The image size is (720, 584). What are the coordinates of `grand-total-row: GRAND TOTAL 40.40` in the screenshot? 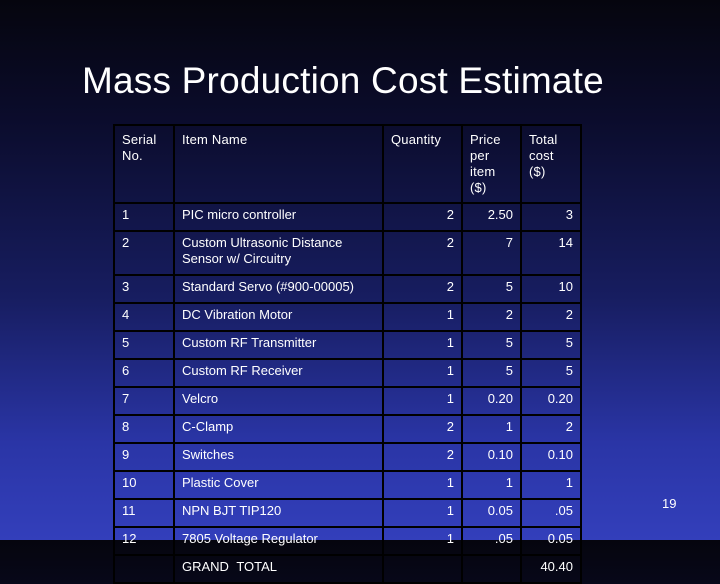 It's located at (347, 569).